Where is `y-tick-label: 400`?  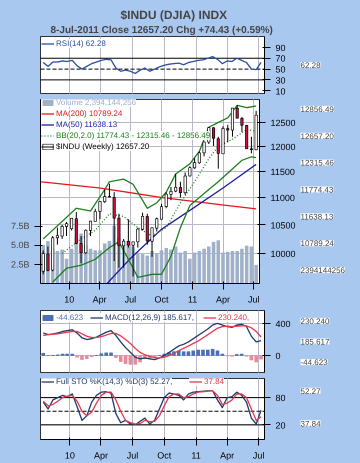
y-tick-label: 400 is located at coordinates (283, 323).